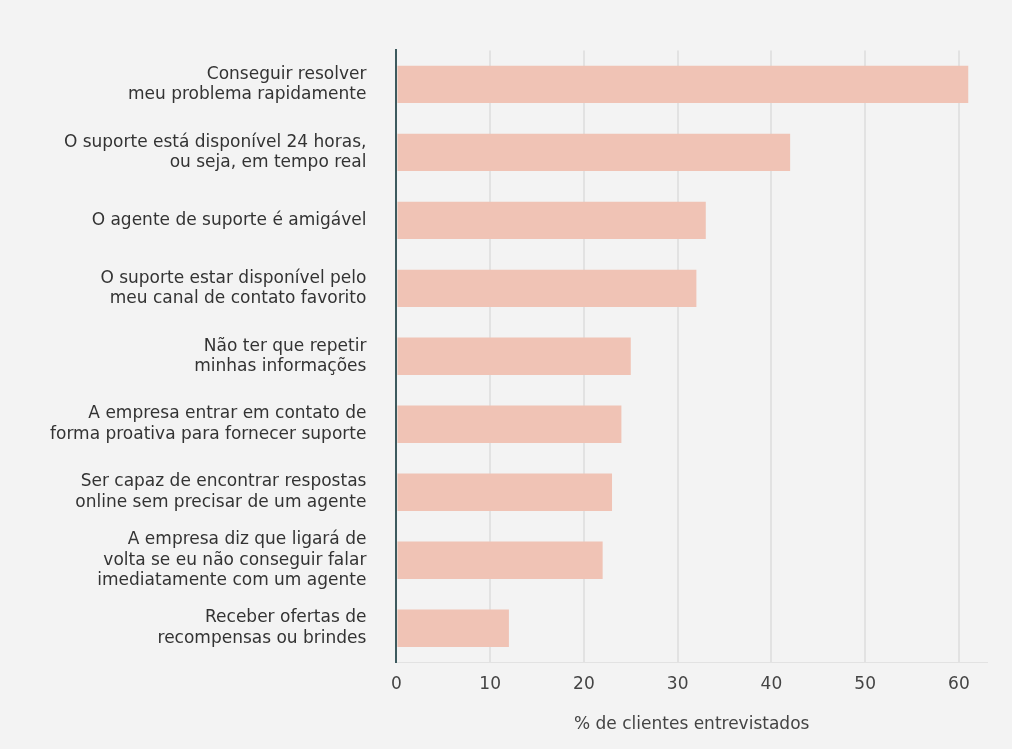 The width and height of the screenshot is (1012, 749). Describe the element at coordinates (262, 626) in the screenshot. I see `y-tick-label: Receber ofertas de recompensas ou brindes` at that location.